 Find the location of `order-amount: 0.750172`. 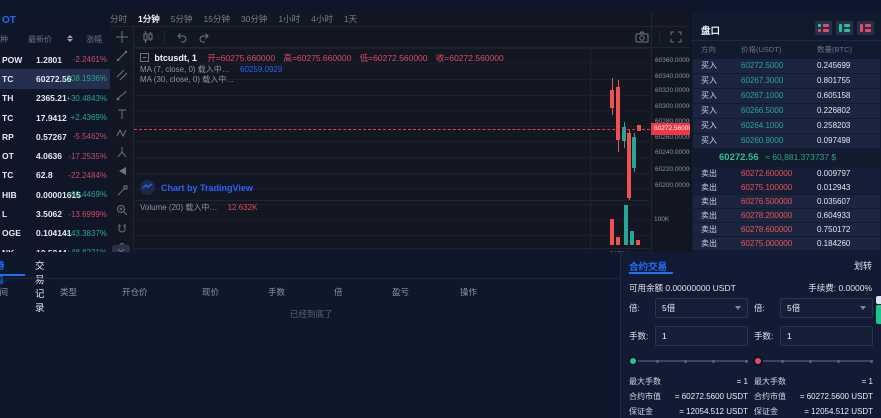

order-amount: 0.750172 is located at coordinates (834, 229).